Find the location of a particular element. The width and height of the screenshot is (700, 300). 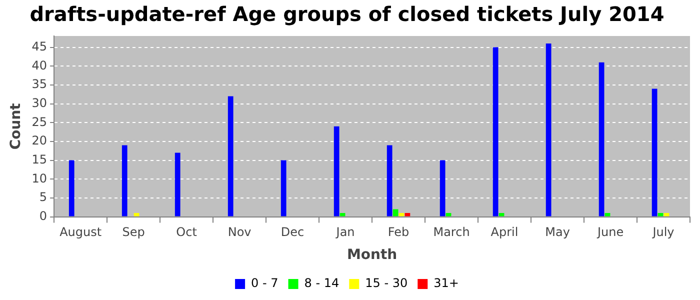

x-tick-label: Dec is located at coordinates (292, 232).